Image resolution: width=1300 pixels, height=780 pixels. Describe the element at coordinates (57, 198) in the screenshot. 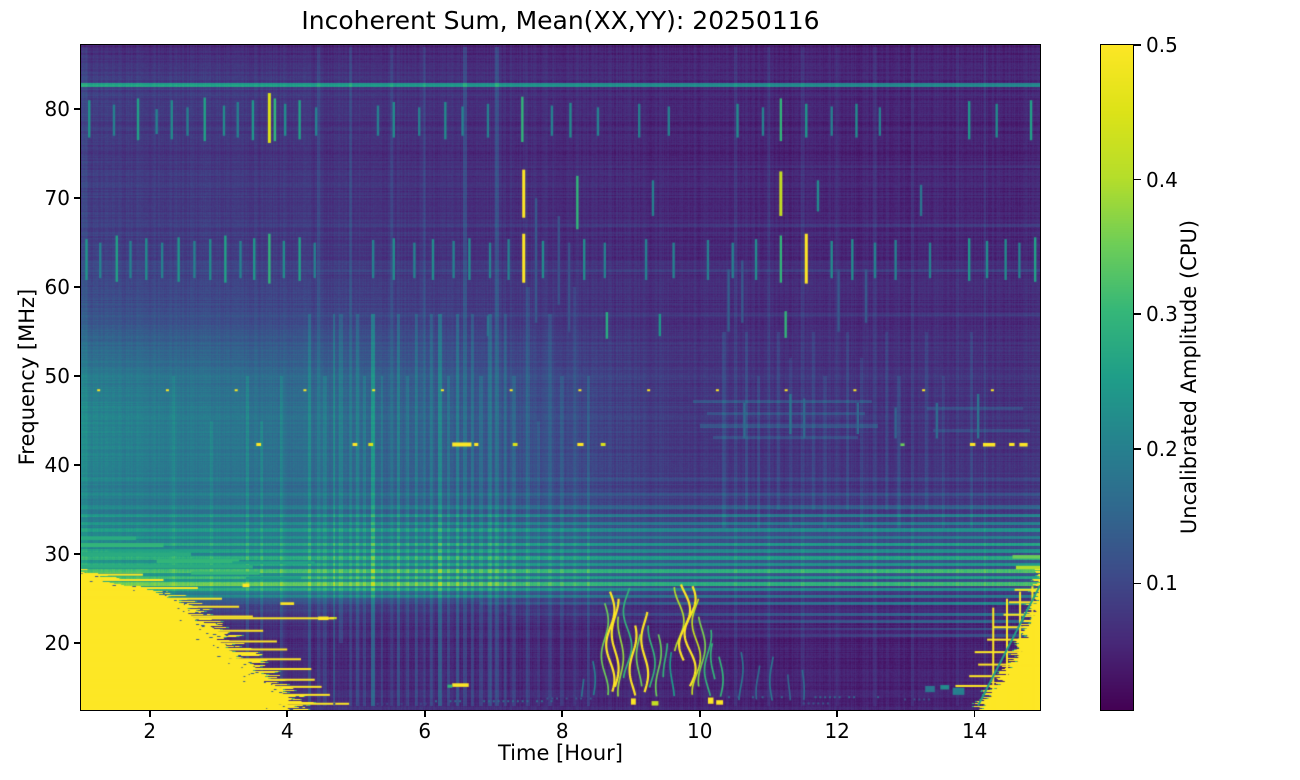

I see `y-tick-label: 70` at that location.